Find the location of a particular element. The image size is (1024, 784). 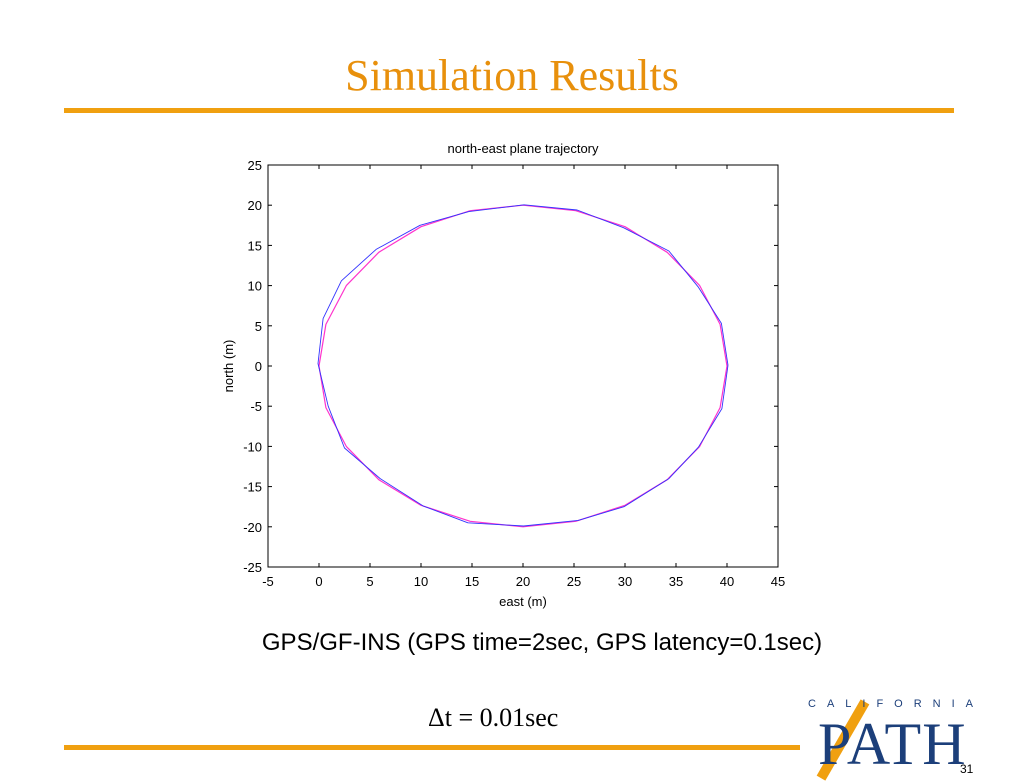

x-tick-label: -5 is located at coordinates (268, 581).